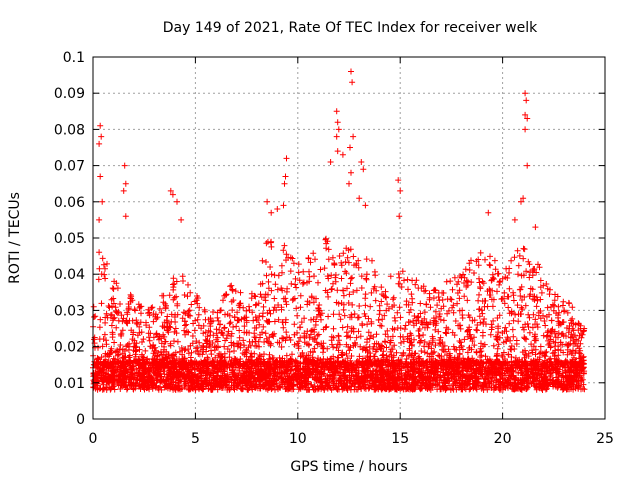 The height and width of the screenshot is (480, 640). I want to click on y-tick-labels: 0 0.01 0.02 0.03 0.04 0.05 0.06 0.07 0.08 0.09 0.1, so click(69, 239).